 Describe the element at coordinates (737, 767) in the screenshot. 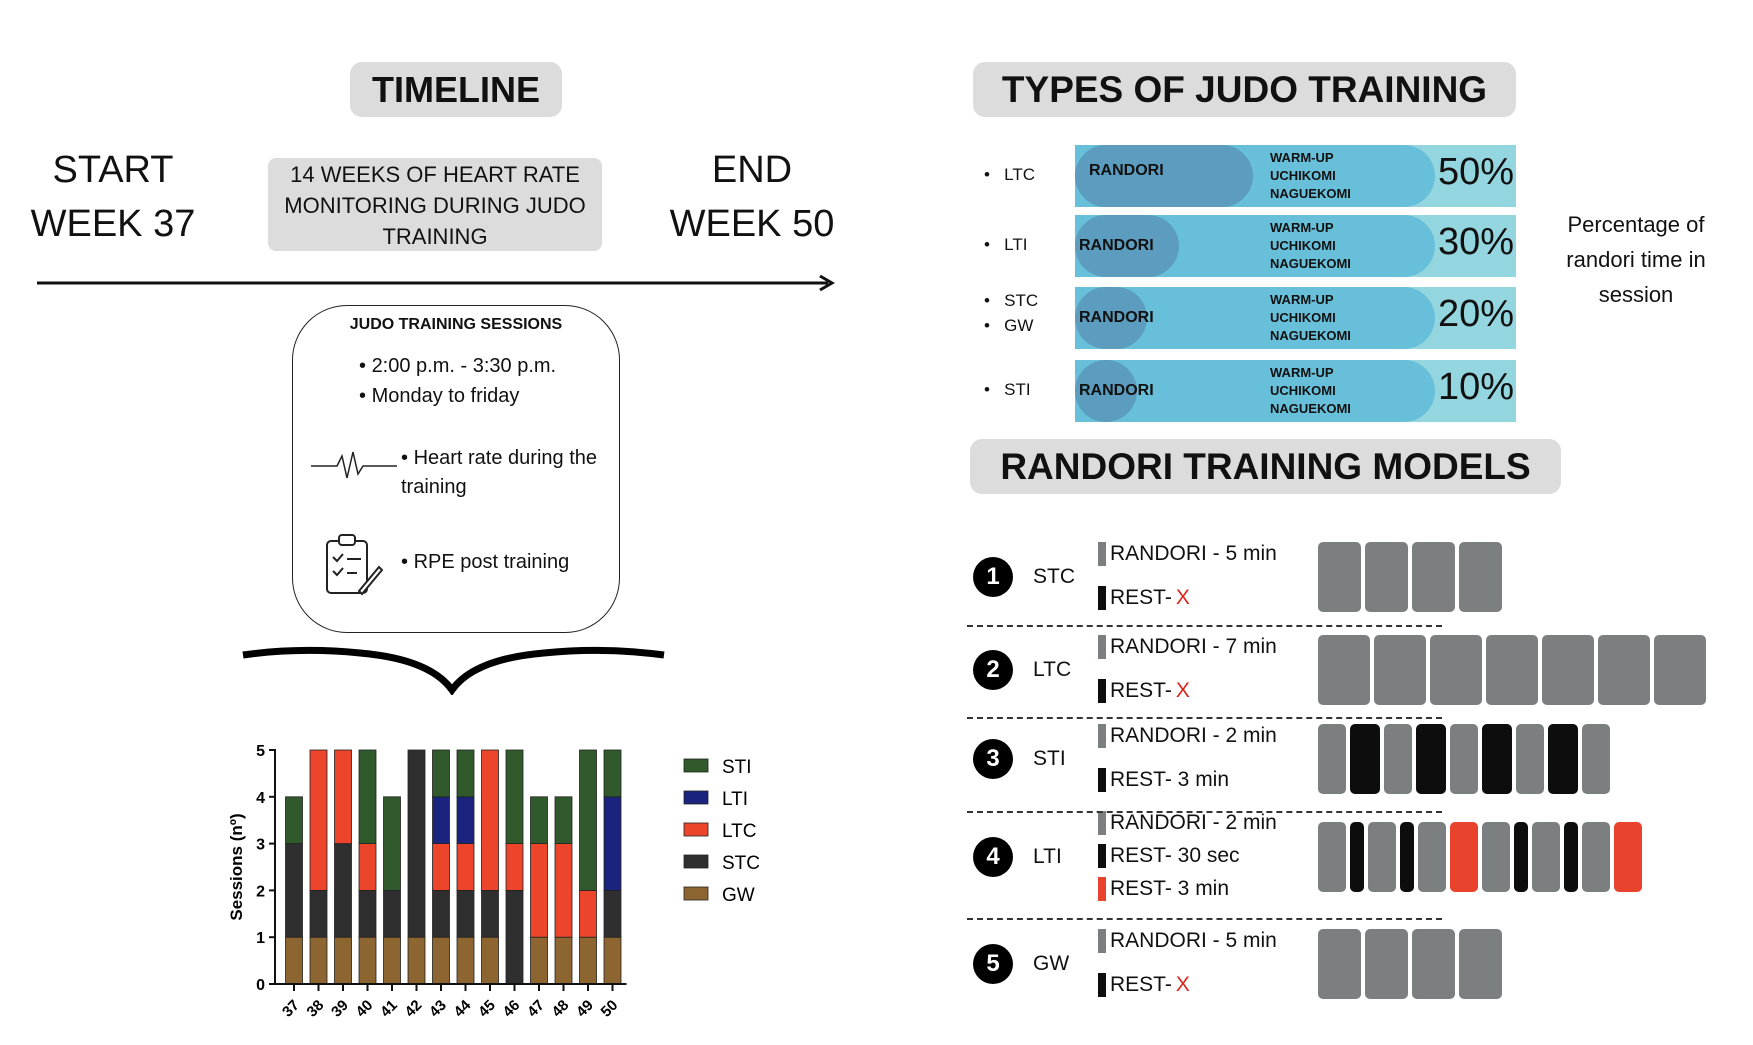

I see `legend-label: STI` at that location.